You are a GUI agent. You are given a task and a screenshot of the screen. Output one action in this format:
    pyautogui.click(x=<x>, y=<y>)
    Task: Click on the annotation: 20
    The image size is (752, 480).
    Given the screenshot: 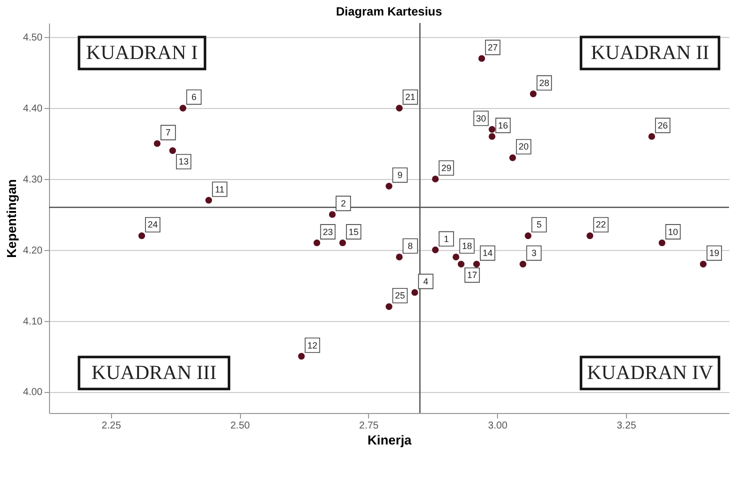 What is the action you would take?
    pyautogui.click(x=523, y=147)
    